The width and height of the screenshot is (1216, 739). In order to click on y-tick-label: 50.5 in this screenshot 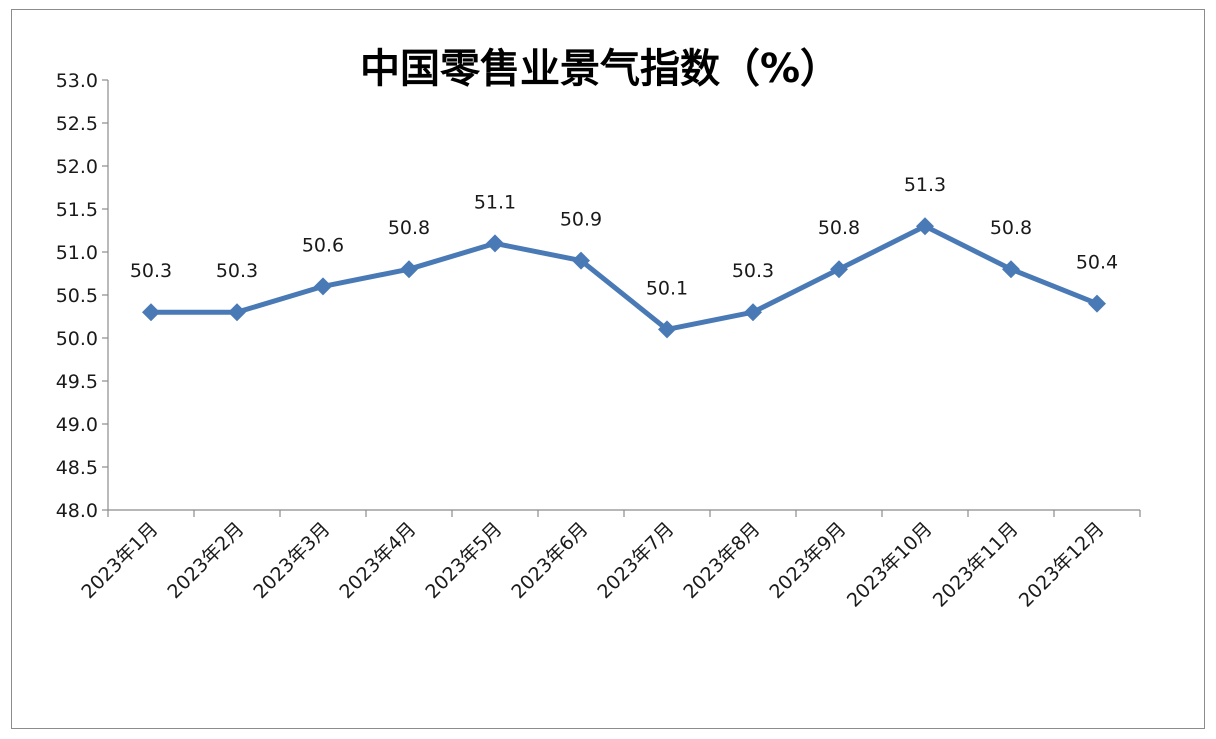, I will do `click(77, 296)`.